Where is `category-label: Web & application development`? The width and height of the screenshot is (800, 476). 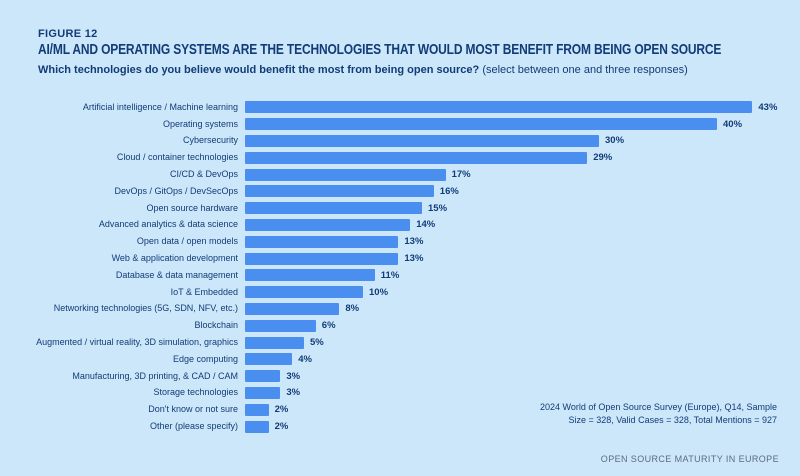
category-label: Web & application development is located at coordinates (174, 258).